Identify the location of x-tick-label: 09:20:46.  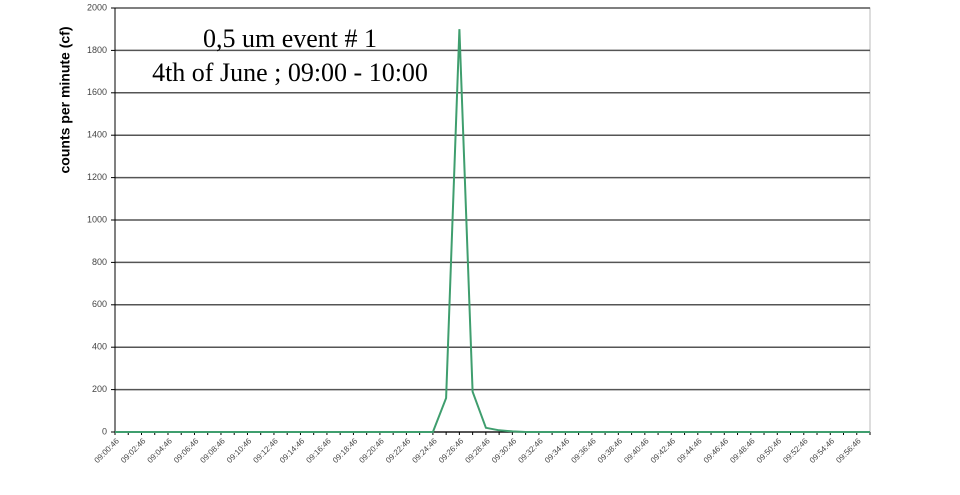
(371, 450).